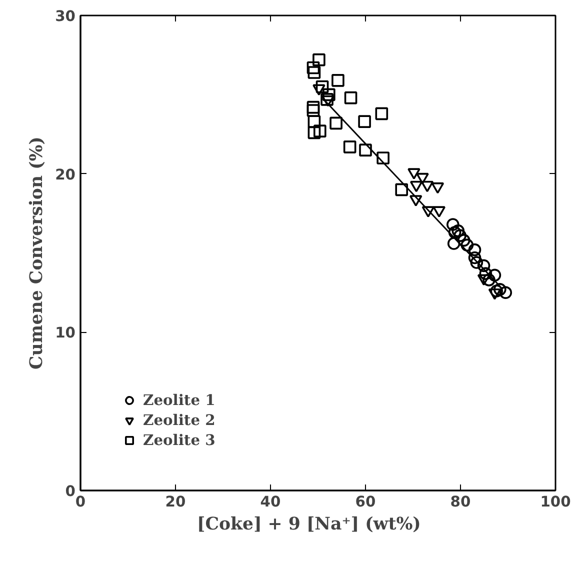 The width and height of the screenshot is (585, 567). Describe the element at coordinates (175, 502) in the screenshot. I see `x-tick-label: 20` at that location.